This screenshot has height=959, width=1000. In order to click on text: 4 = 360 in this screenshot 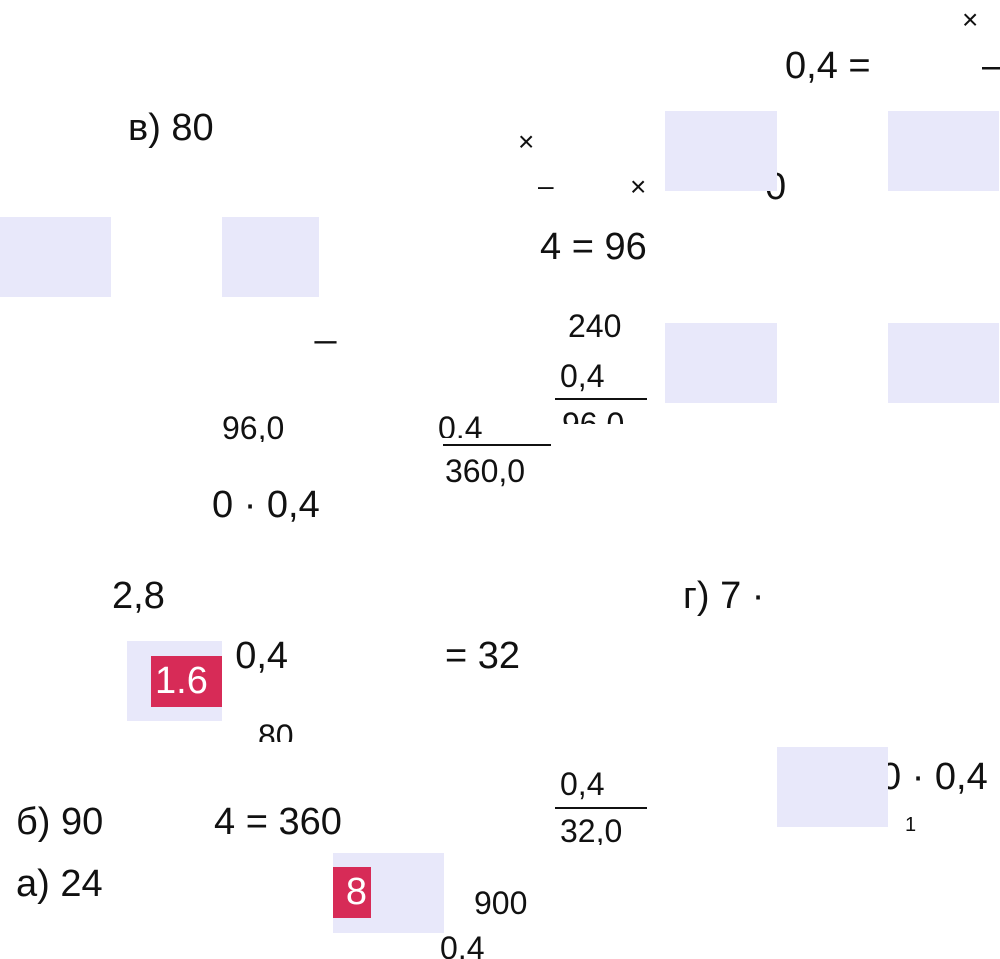, I will do `click(278, 822)`.